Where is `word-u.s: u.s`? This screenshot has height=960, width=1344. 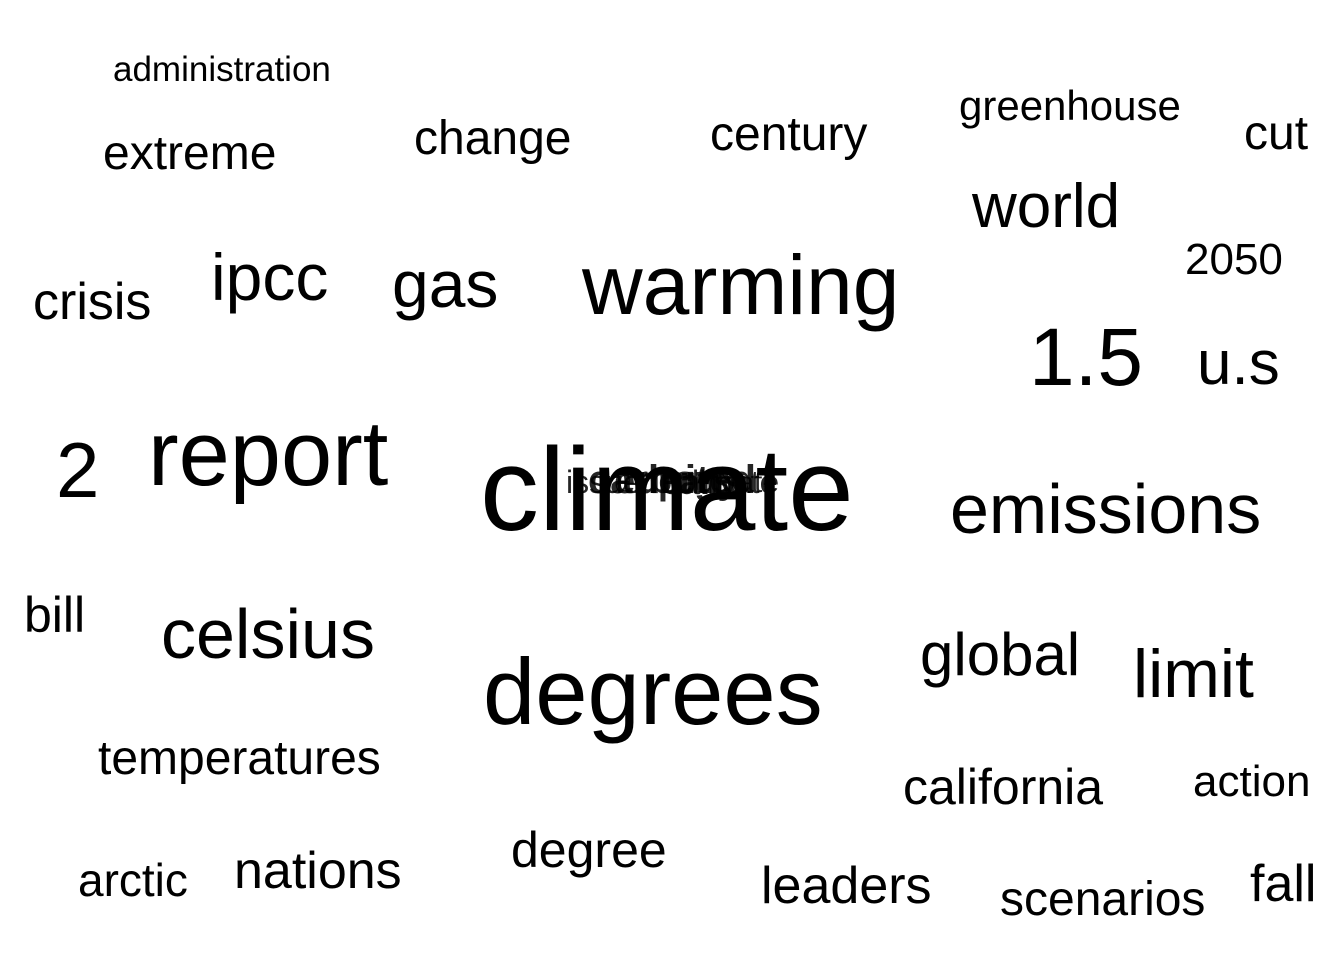 word-u.s: u.s is located at coordinates (1238, 363).